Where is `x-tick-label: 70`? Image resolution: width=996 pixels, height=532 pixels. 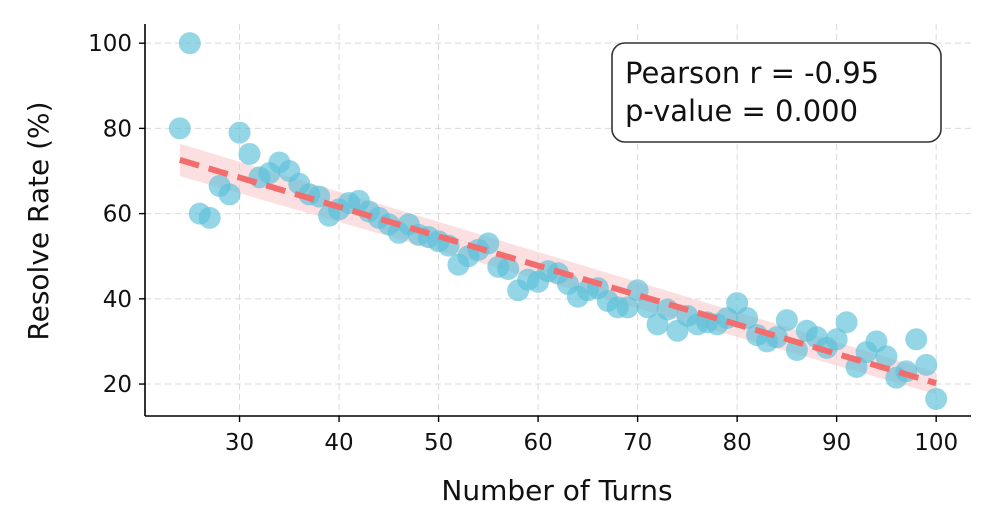
x-tick-label: 70 is located at coordinates (637, 443).